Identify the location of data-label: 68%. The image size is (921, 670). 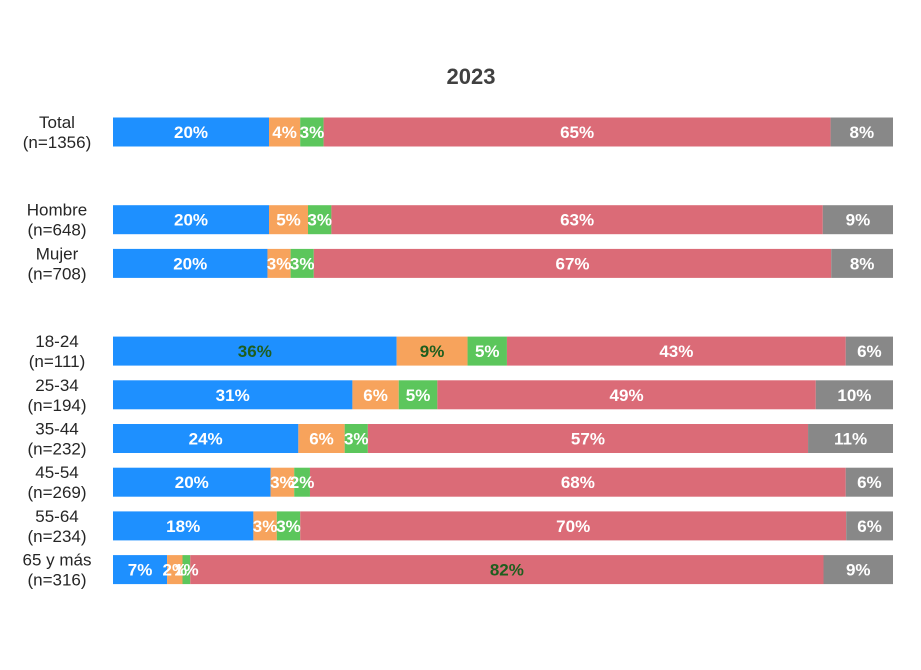
(578, 482).